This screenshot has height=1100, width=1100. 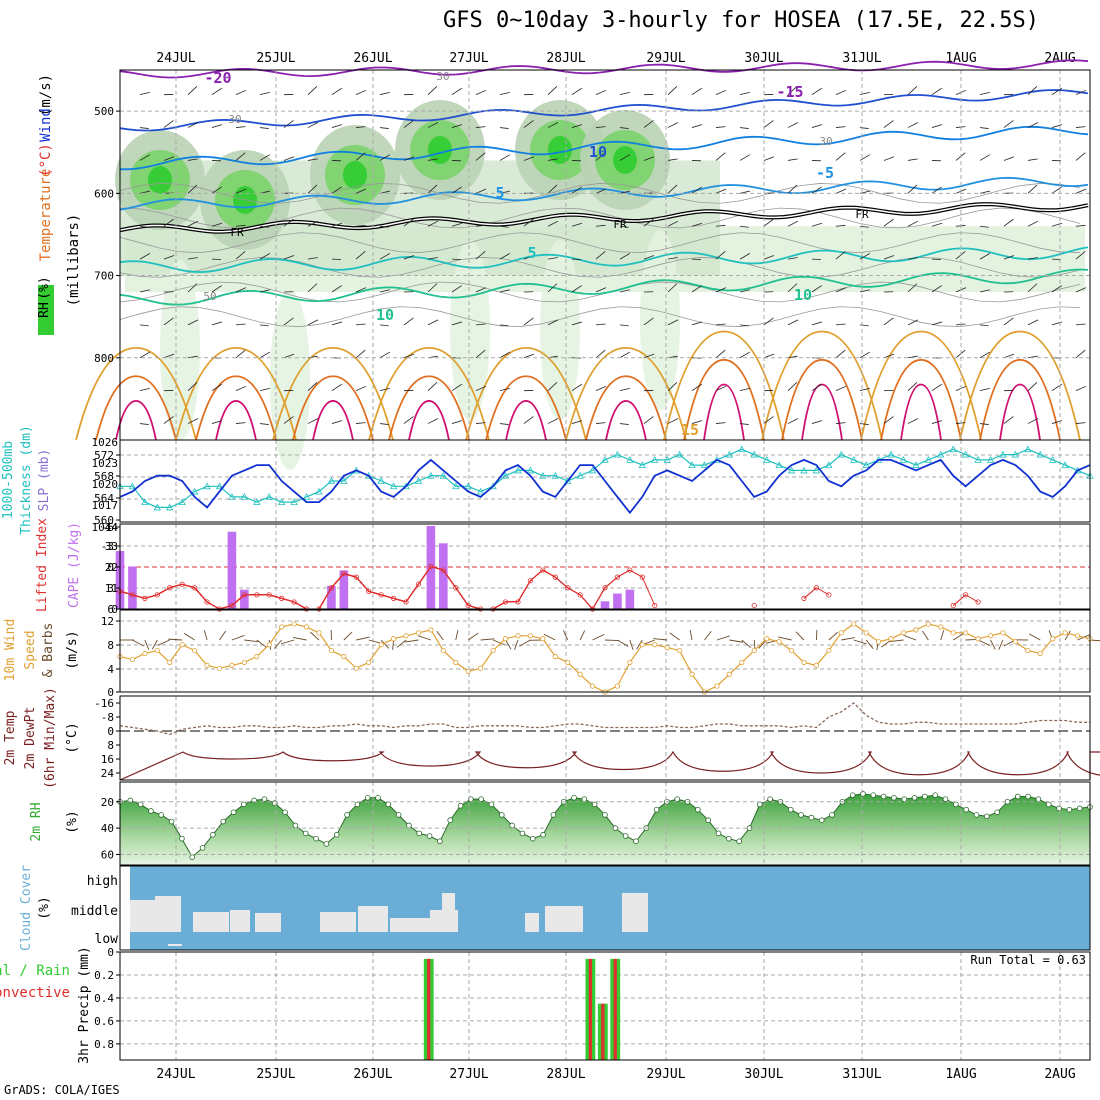 I want to click on wind-speed-series, so click(x=605, y=658).